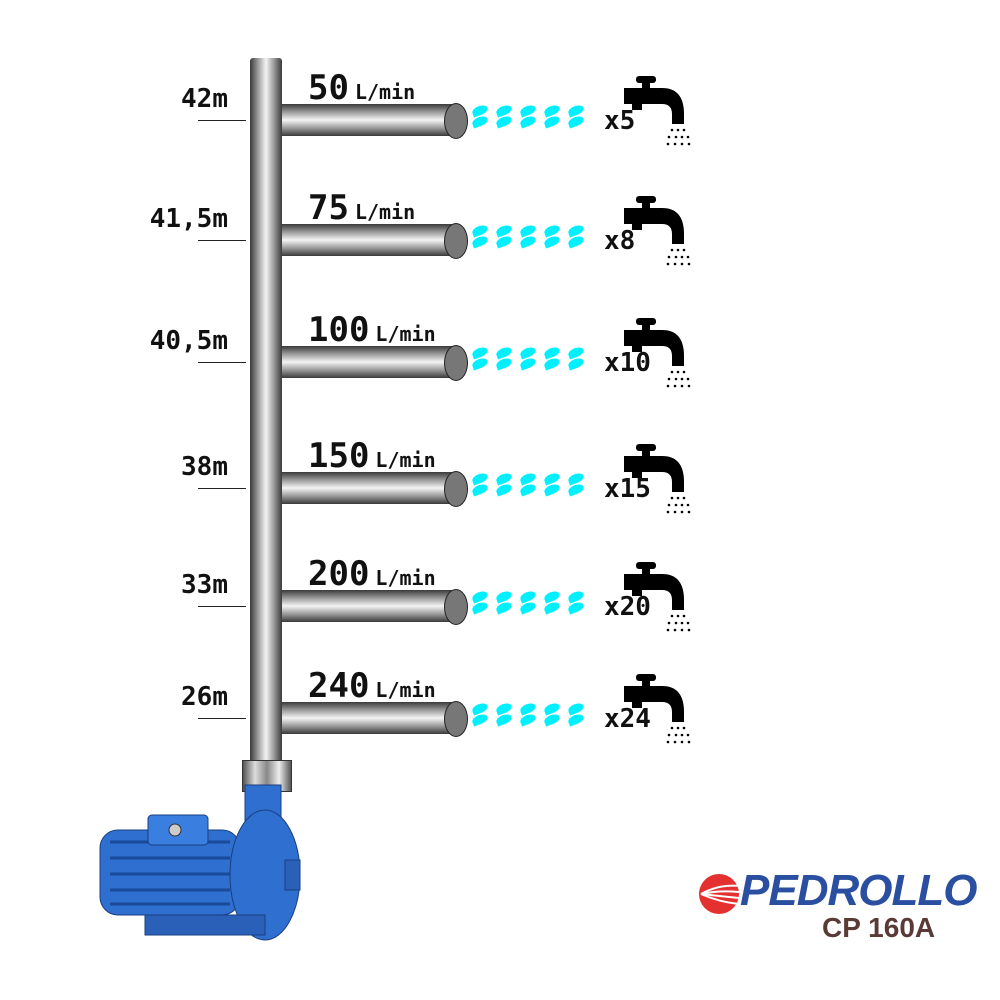  Describe the element at coordinates (339, 330) in the screenshot. I see `flow-value: 100` at that location.